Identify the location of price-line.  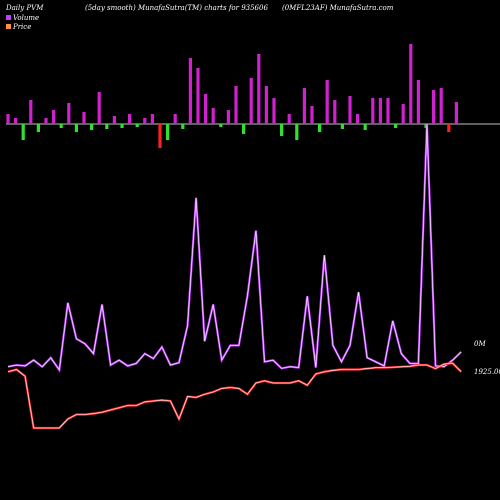
(234, 396).